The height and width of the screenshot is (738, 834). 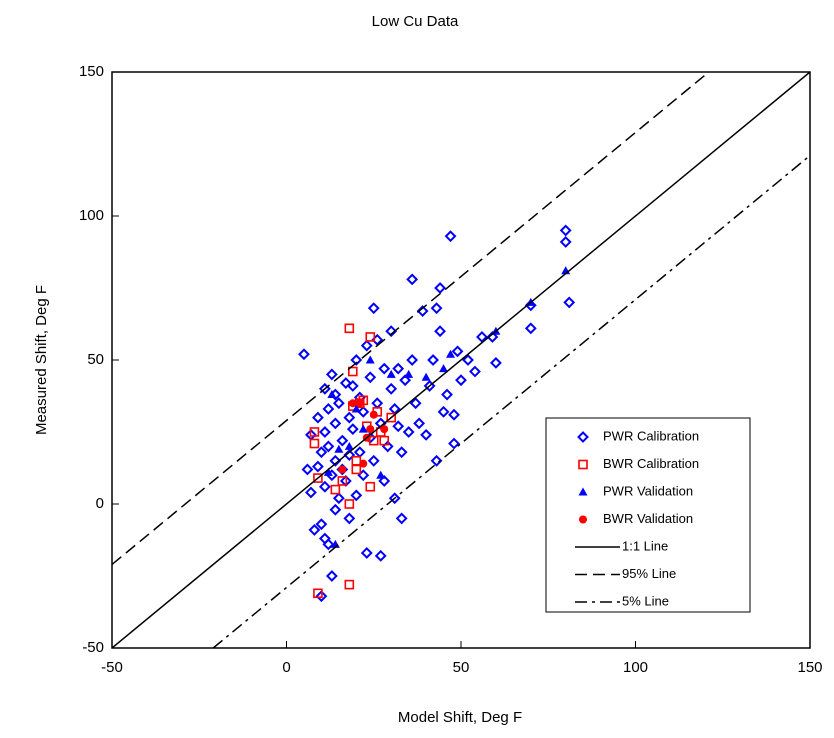 I want to click on y-tick-label: -50, so click(x=93, y=647).